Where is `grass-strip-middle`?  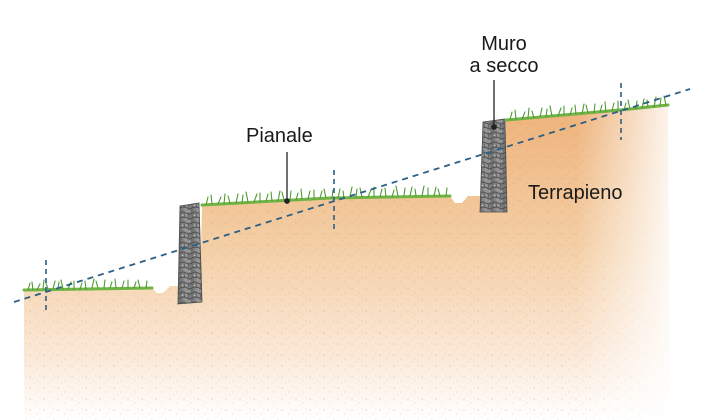 grass-strip-middle is located at coordinates (326, 196).